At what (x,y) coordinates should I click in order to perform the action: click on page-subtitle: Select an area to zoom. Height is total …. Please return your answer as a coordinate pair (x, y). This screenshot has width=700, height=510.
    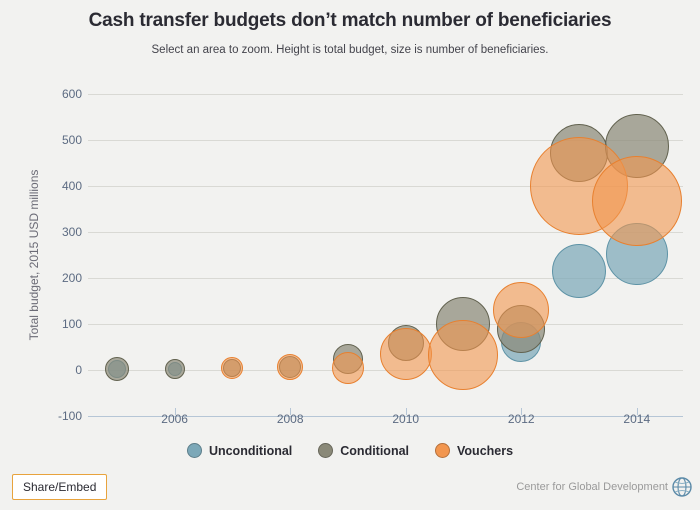
    Looking at the image, I should click on (350, 50).